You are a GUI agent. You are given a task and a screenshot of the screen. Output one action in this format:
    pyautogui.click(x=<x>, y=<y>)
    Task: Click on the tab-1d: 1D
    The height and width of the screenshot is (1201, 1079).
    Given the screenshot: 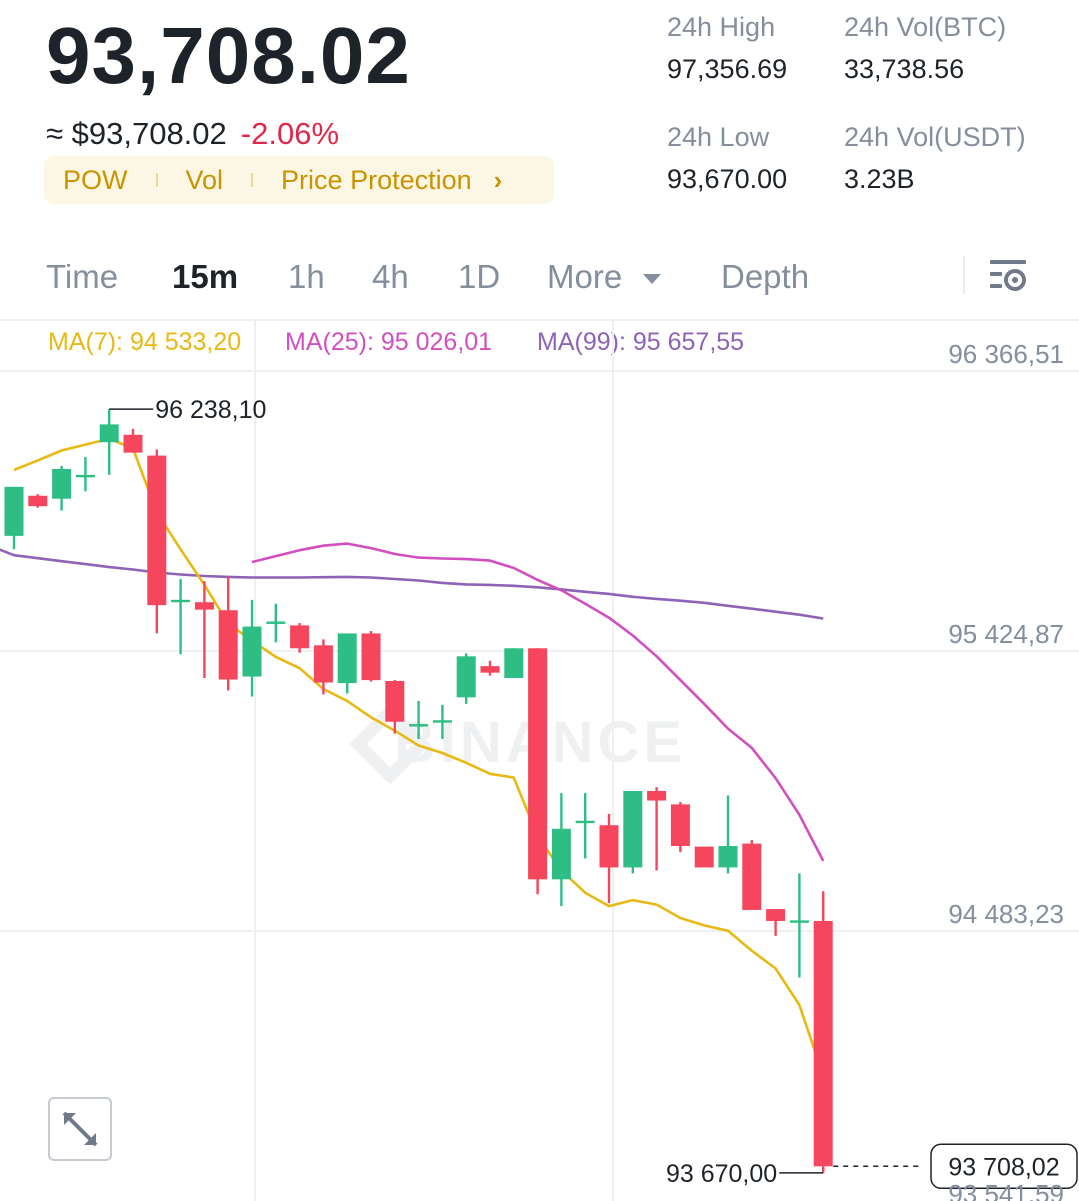 What is the action you would take?
    pyautogui.click(x=479, y=276)
    